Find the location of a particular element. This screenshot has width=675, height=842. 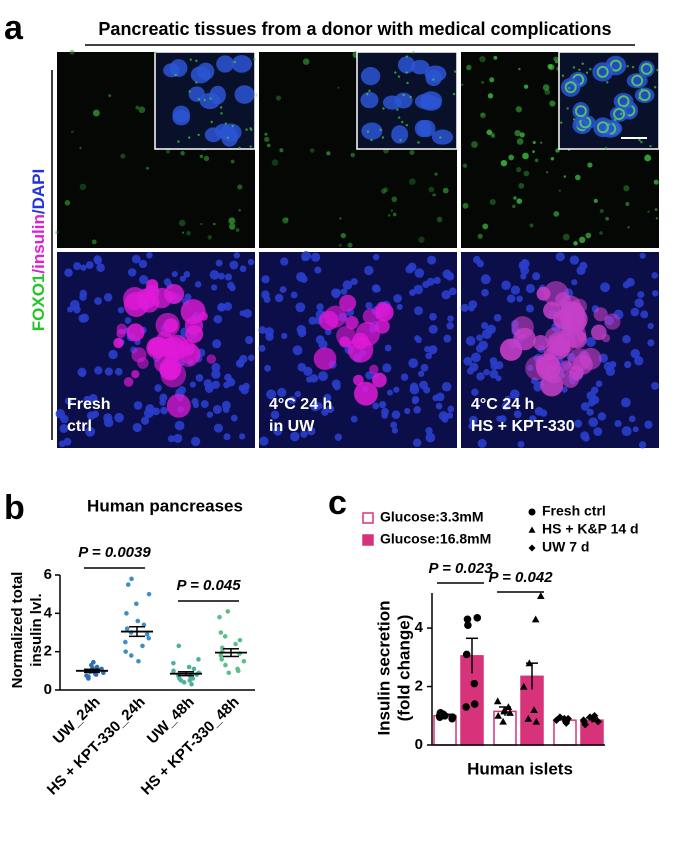

legend-label: Fresh ctrl is located at coordinates (574, 511).